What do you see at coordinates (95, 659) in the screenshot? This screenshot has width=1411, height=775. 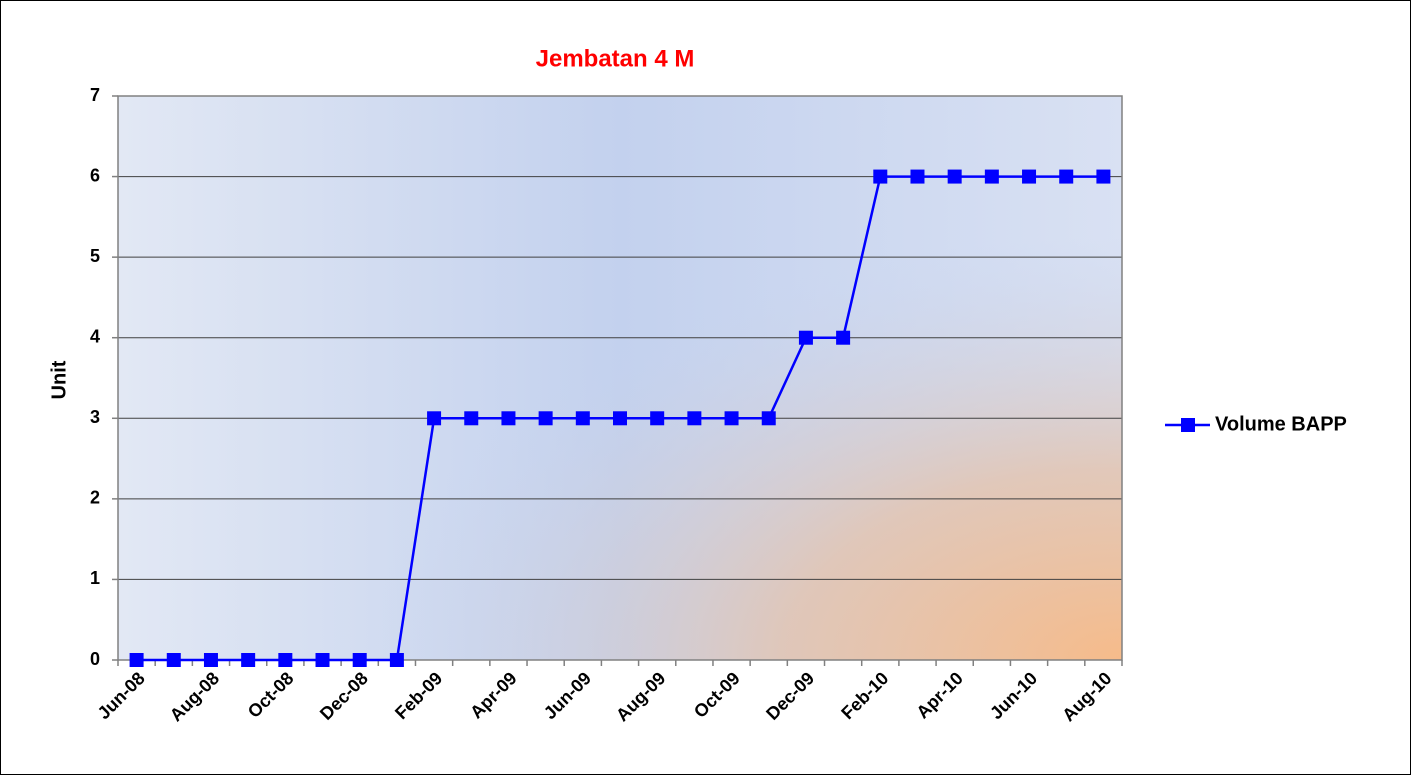 I see `y-tick-label: 0` at bounding box center [95, 659].